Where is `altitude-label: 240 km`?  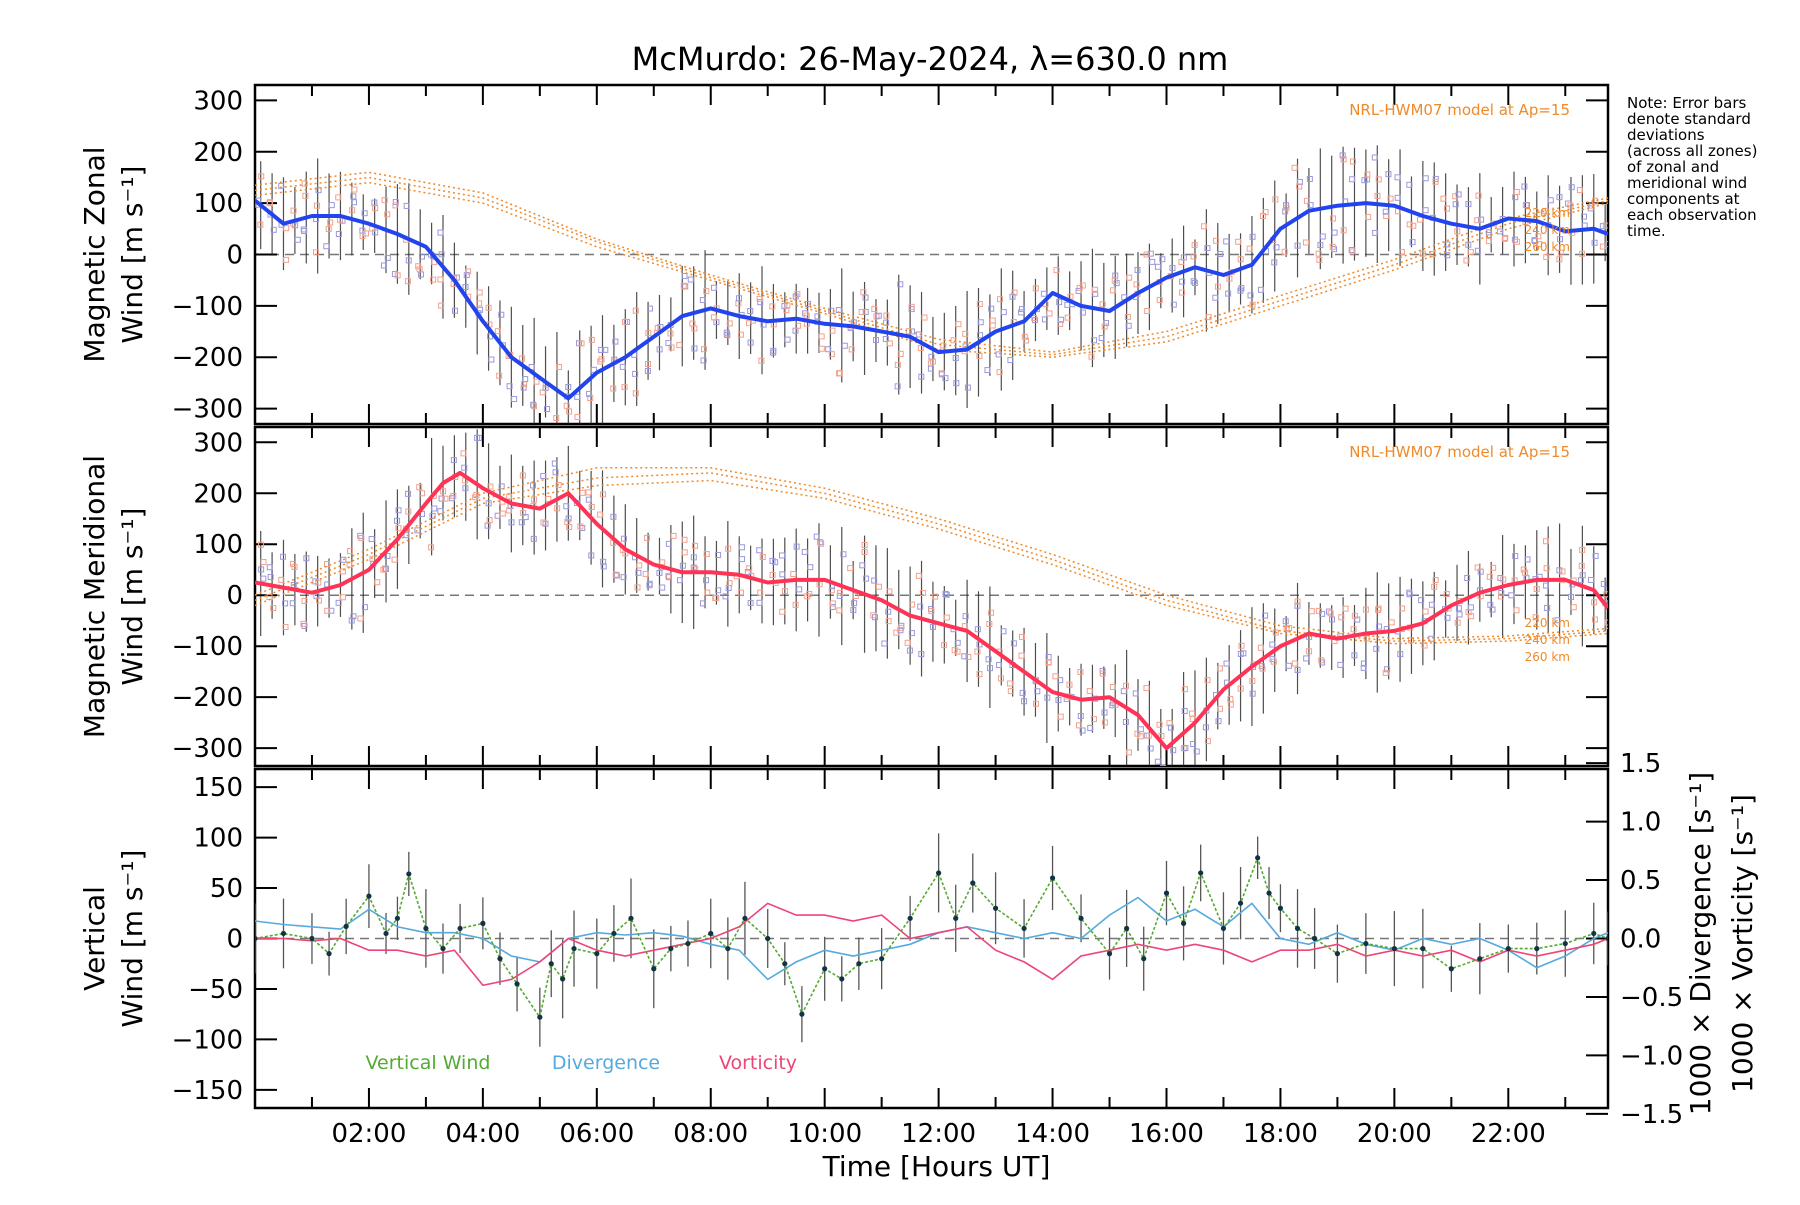 altitude-label: 240 km is located at coordinates (1547, 640).